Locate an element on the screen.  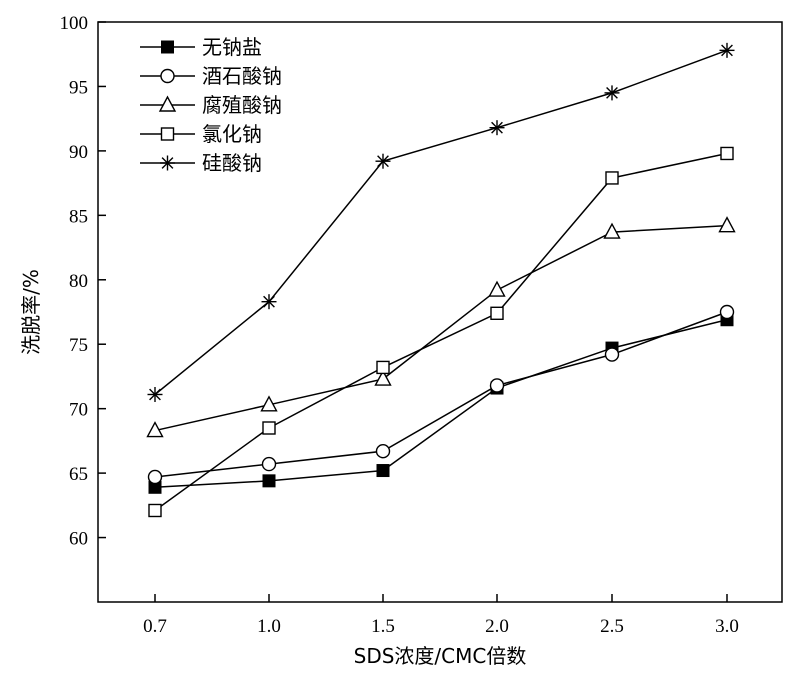
legend-item: 硅酸钠 is located at coordinates (201, 163).